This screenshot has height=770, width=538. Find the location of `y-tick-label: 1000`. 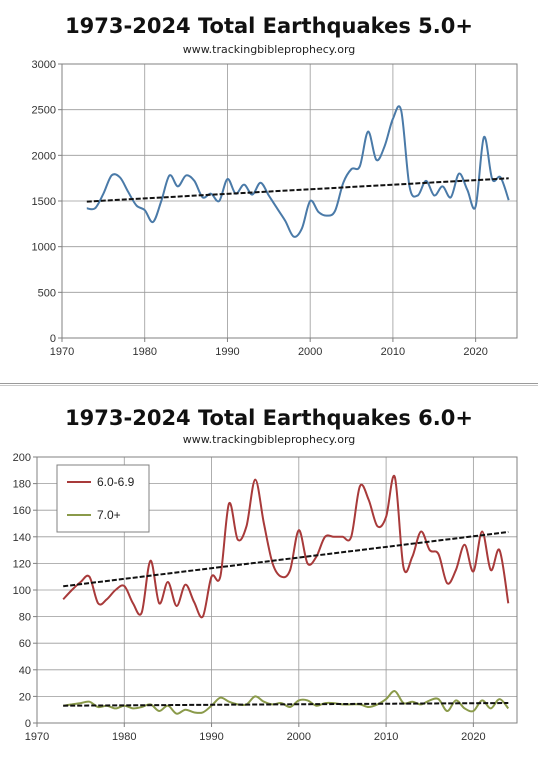

y-tick-label: 1000 is located at coordinates (44, 248).